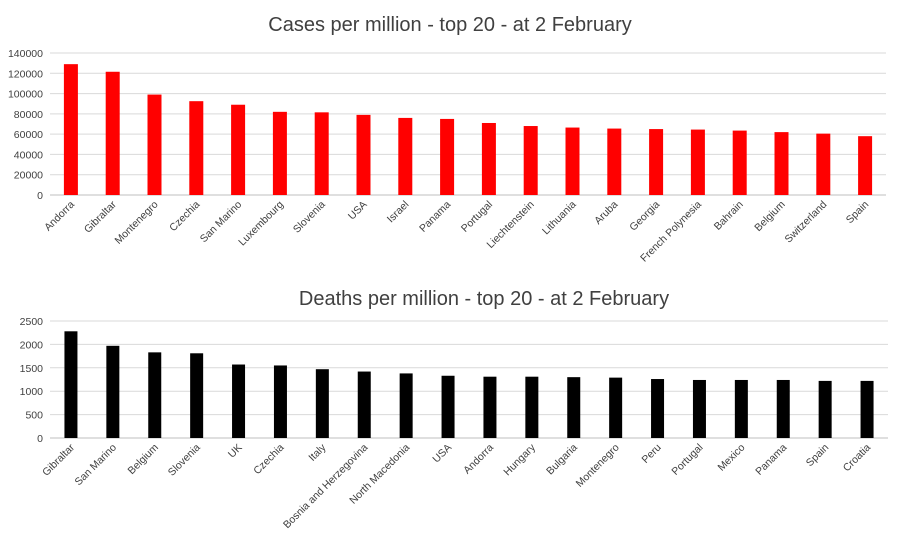  Describe the element at coordinates (137, 223) in the screenshot. I see `cases-x-tick-label: Montenegro` at that location.